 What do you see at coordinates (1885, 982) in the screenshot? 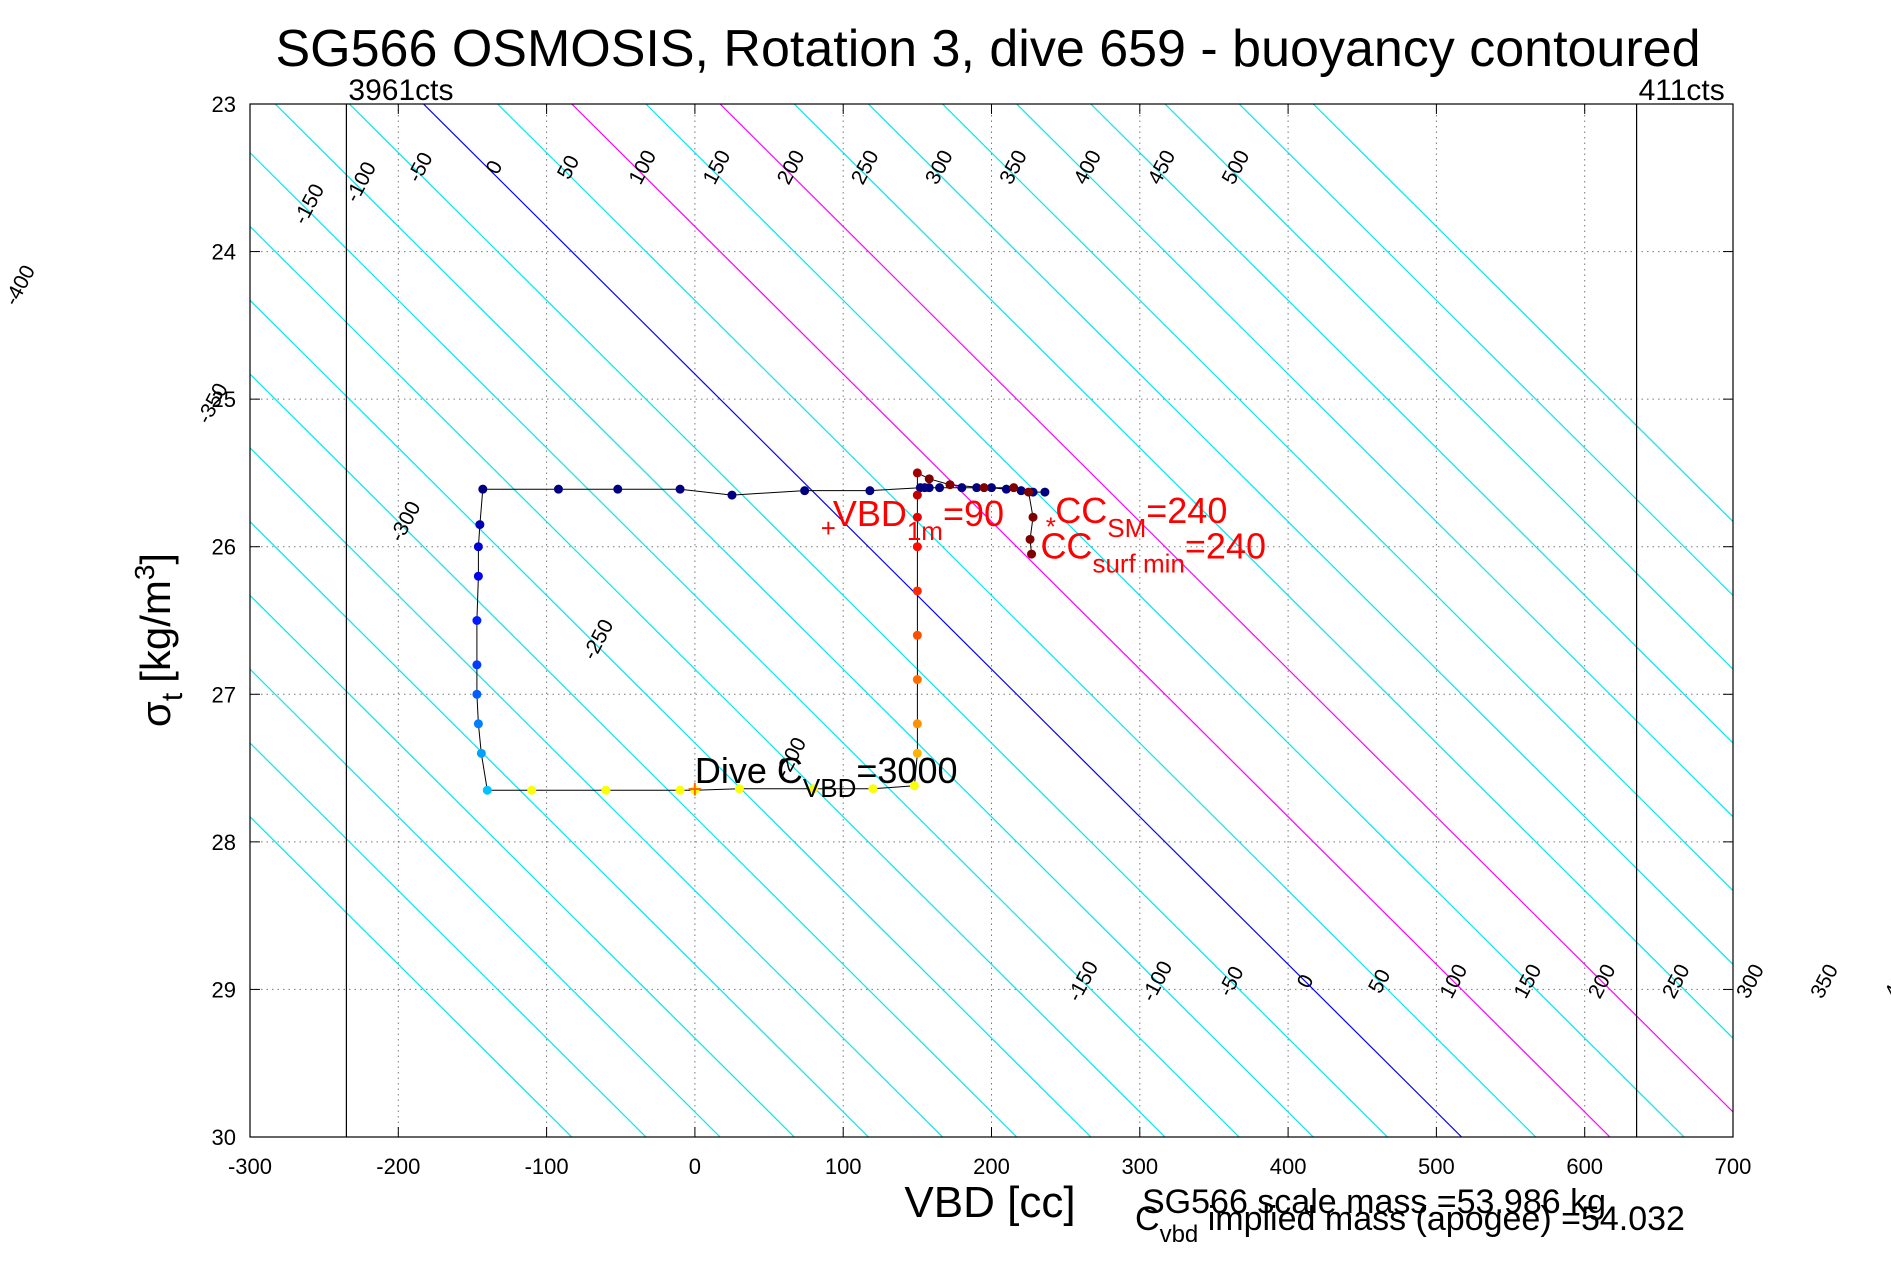
I see `contour-label-bottom: 400` at bounding box center [1885, 982].